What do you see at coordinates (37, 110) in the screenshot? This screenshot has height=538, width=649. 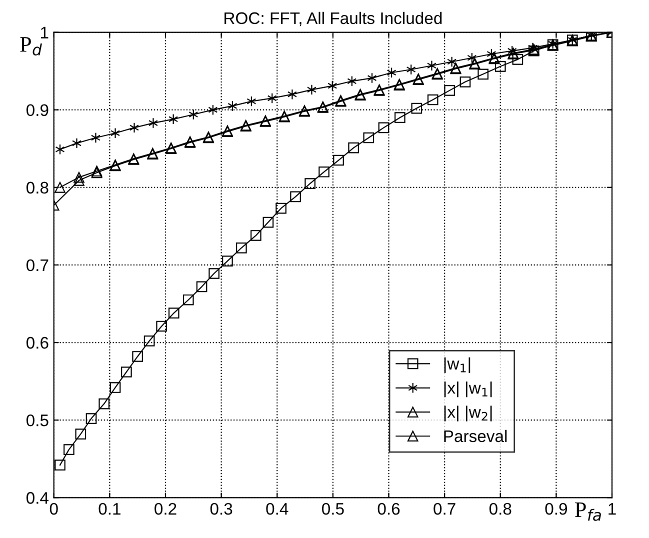 I see `y-tick-label: 0.9` at bounding box center [37, 110].